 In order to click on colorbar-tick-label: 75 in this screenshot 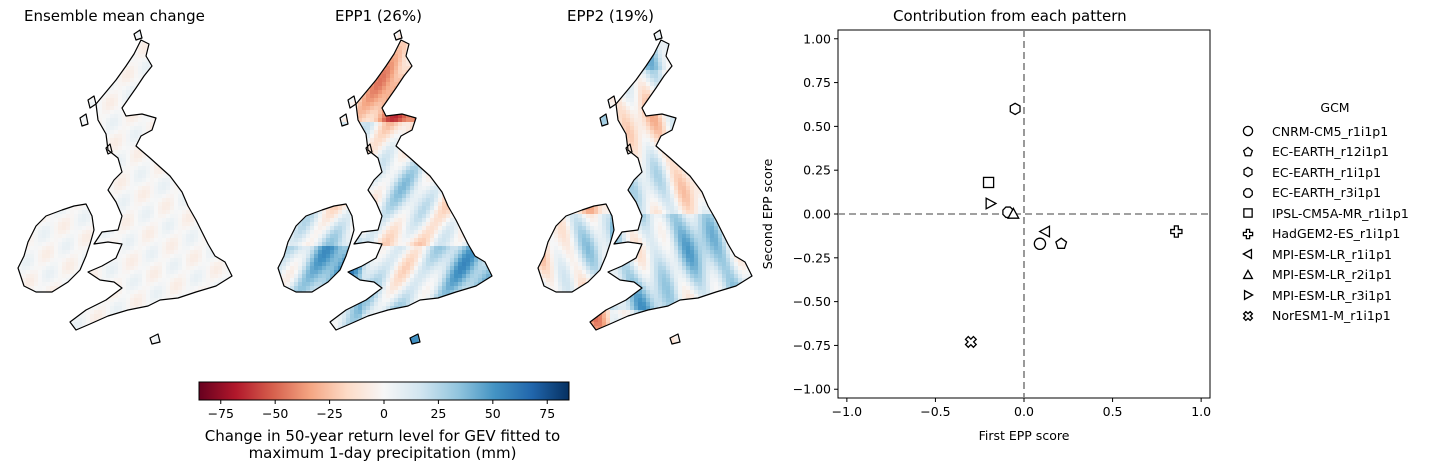, I will do `click(547, 413)`.